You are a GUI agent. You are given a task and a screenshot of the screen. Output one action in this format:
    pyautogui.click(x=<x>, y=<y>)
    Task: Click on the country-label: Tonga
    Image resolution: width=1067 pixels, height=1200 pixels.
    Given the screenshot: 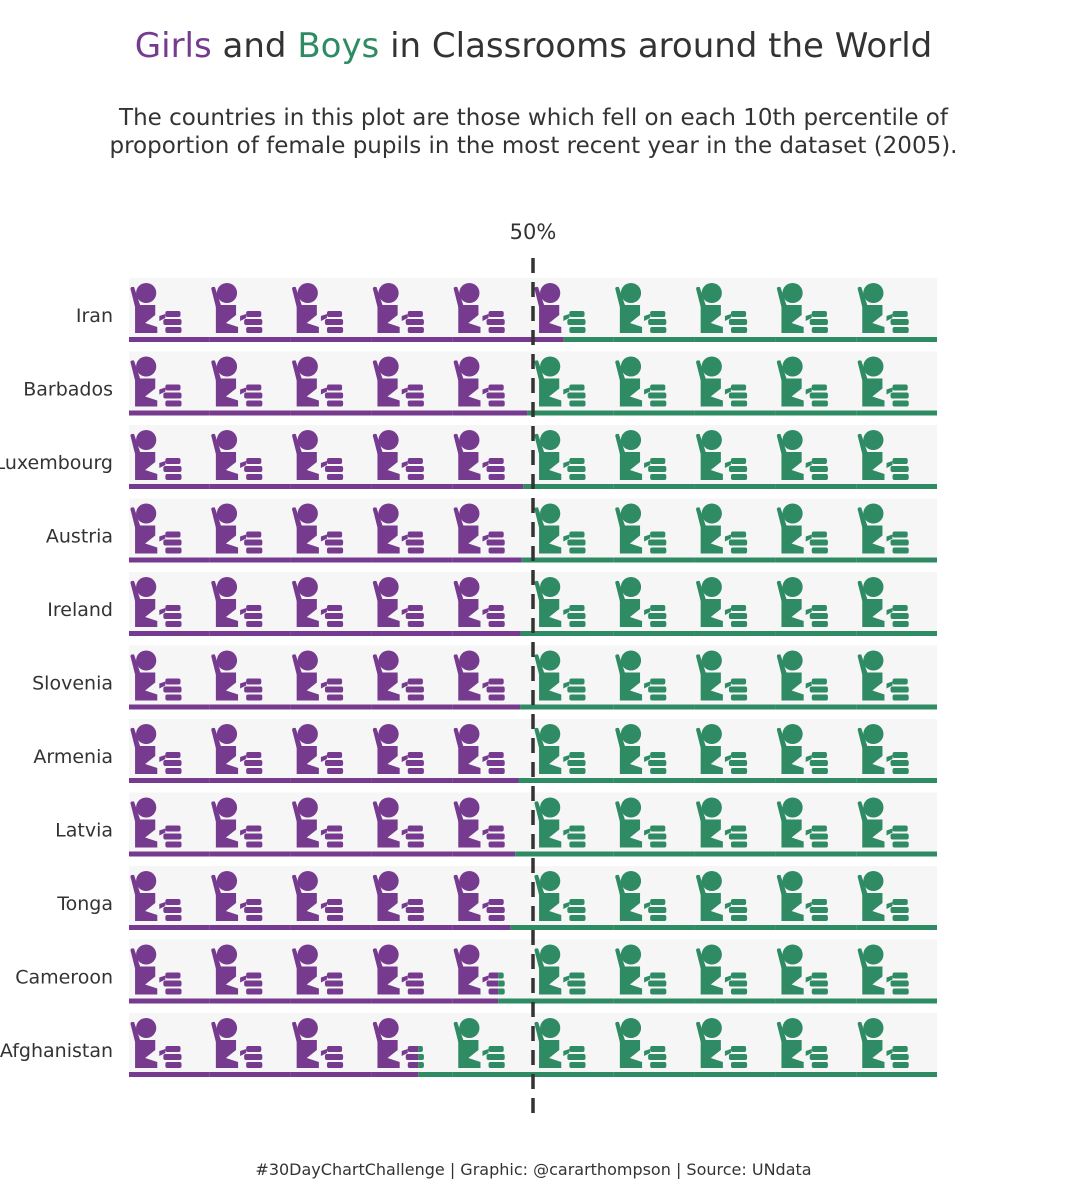 What is the action you would take?
    pyautogui.click(x=84, y=904)
    